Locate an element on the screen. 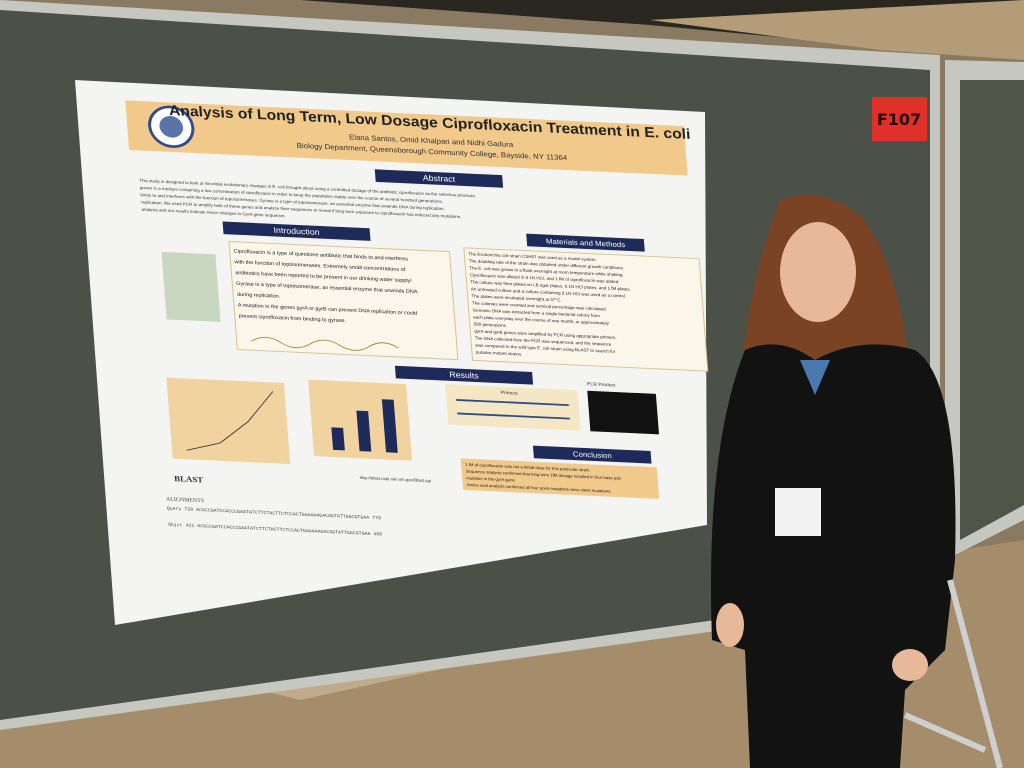 Image resolution: width=1024 pixels, height=768 pixels. seal-center is located at coordinates (171, 126).